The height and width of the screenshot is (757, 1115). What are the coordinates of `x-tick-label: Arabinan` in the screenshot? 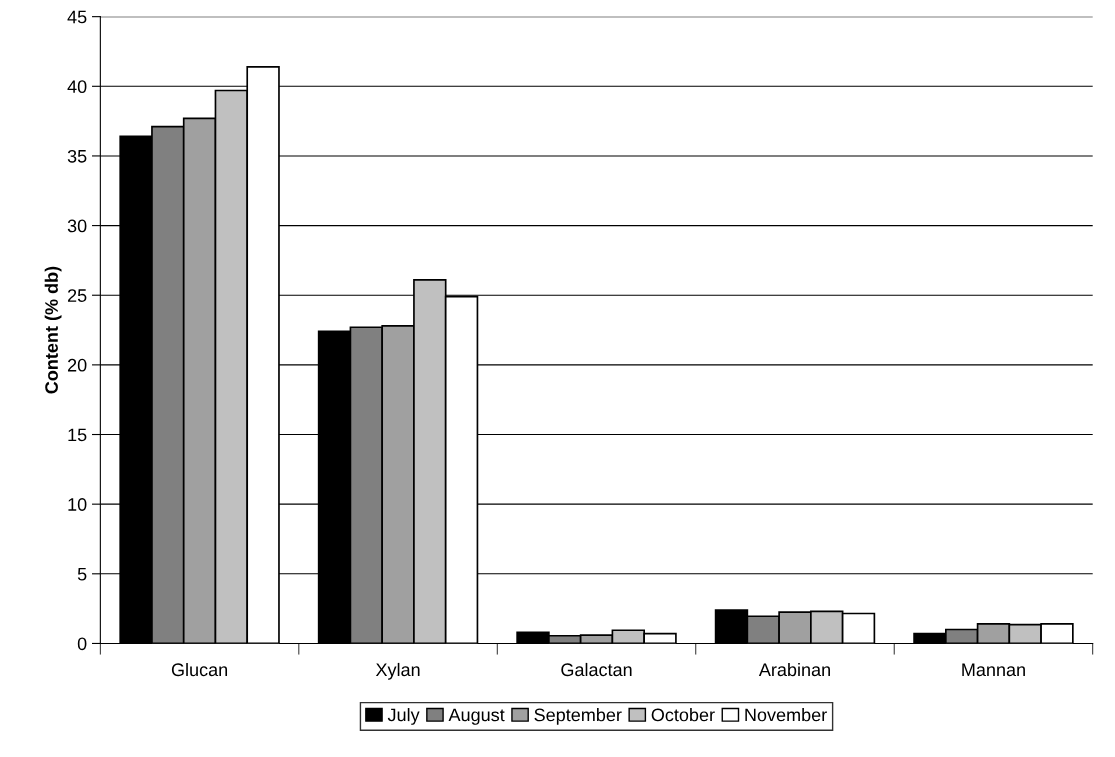 It's located at (794, 669).